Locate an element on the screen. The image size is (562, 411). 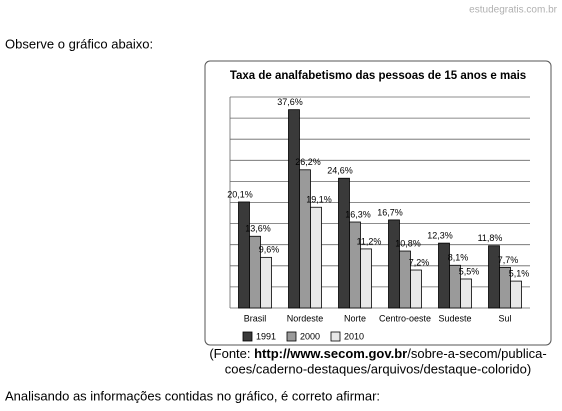
data-label: 7,7% is located at coordinates (508, 260).